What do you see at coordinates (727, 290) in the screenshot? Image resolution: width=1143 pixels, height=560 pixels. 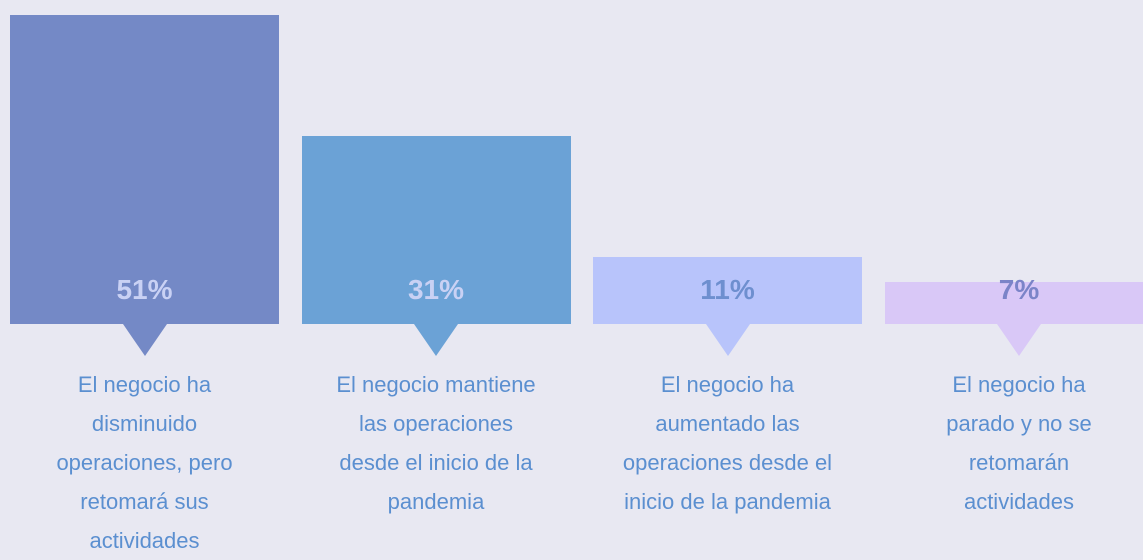 I see `value-label: 11%` at bounding box center [727, 290].